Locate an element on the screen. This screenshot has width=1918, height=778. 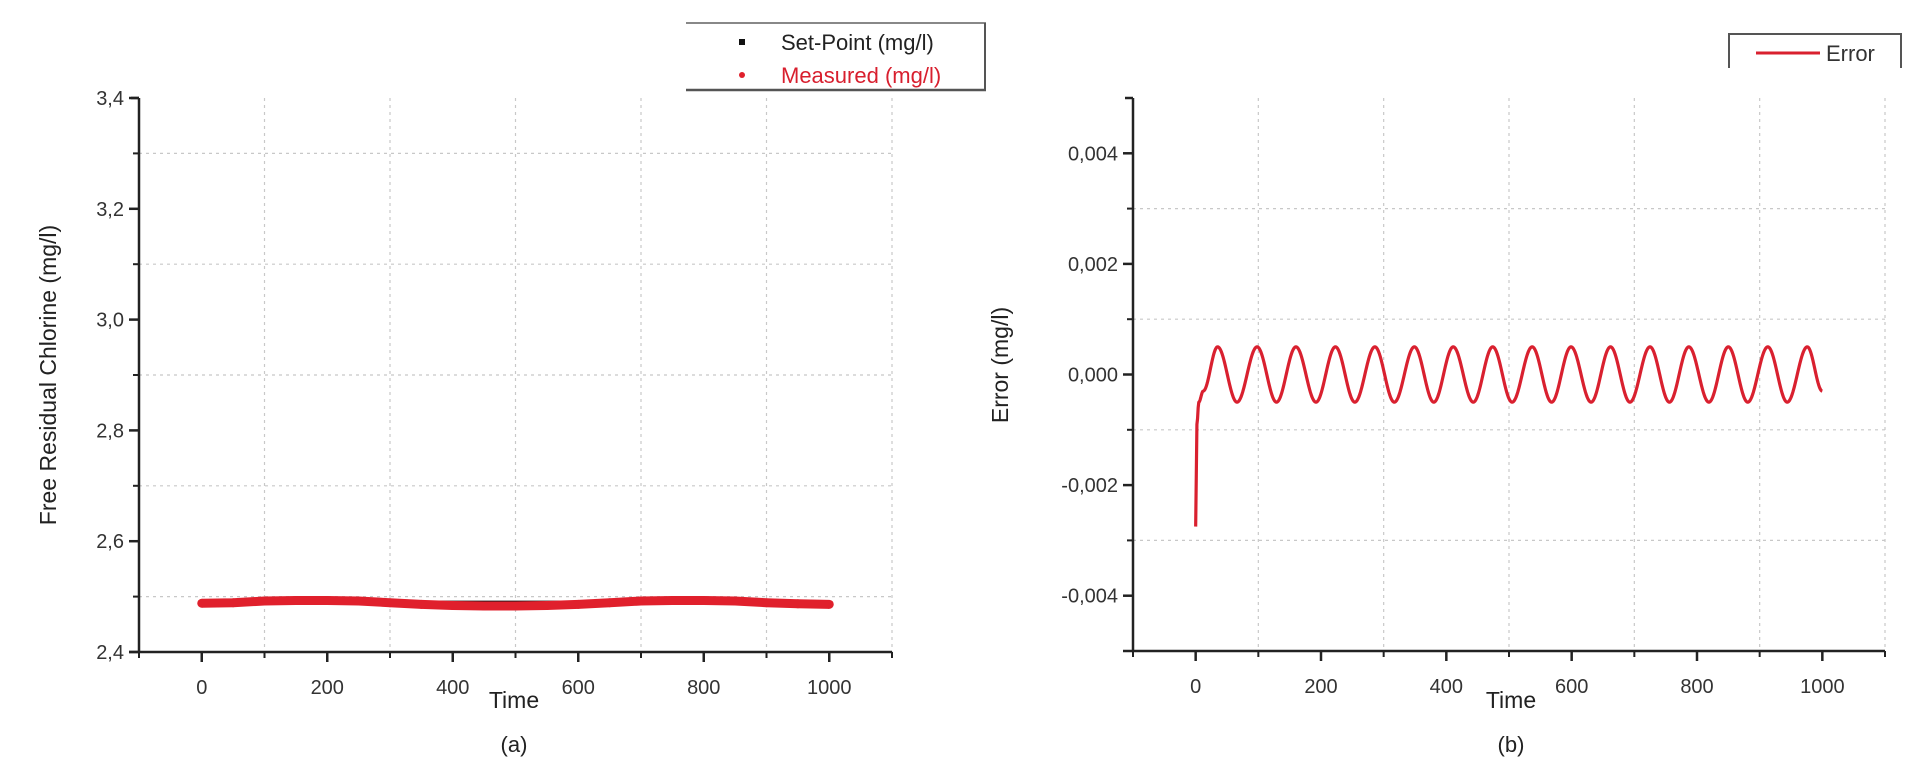
chart-a-legend: Set-Point (mg/l) Measured (mg/l) is located at coordinates (836, 57).